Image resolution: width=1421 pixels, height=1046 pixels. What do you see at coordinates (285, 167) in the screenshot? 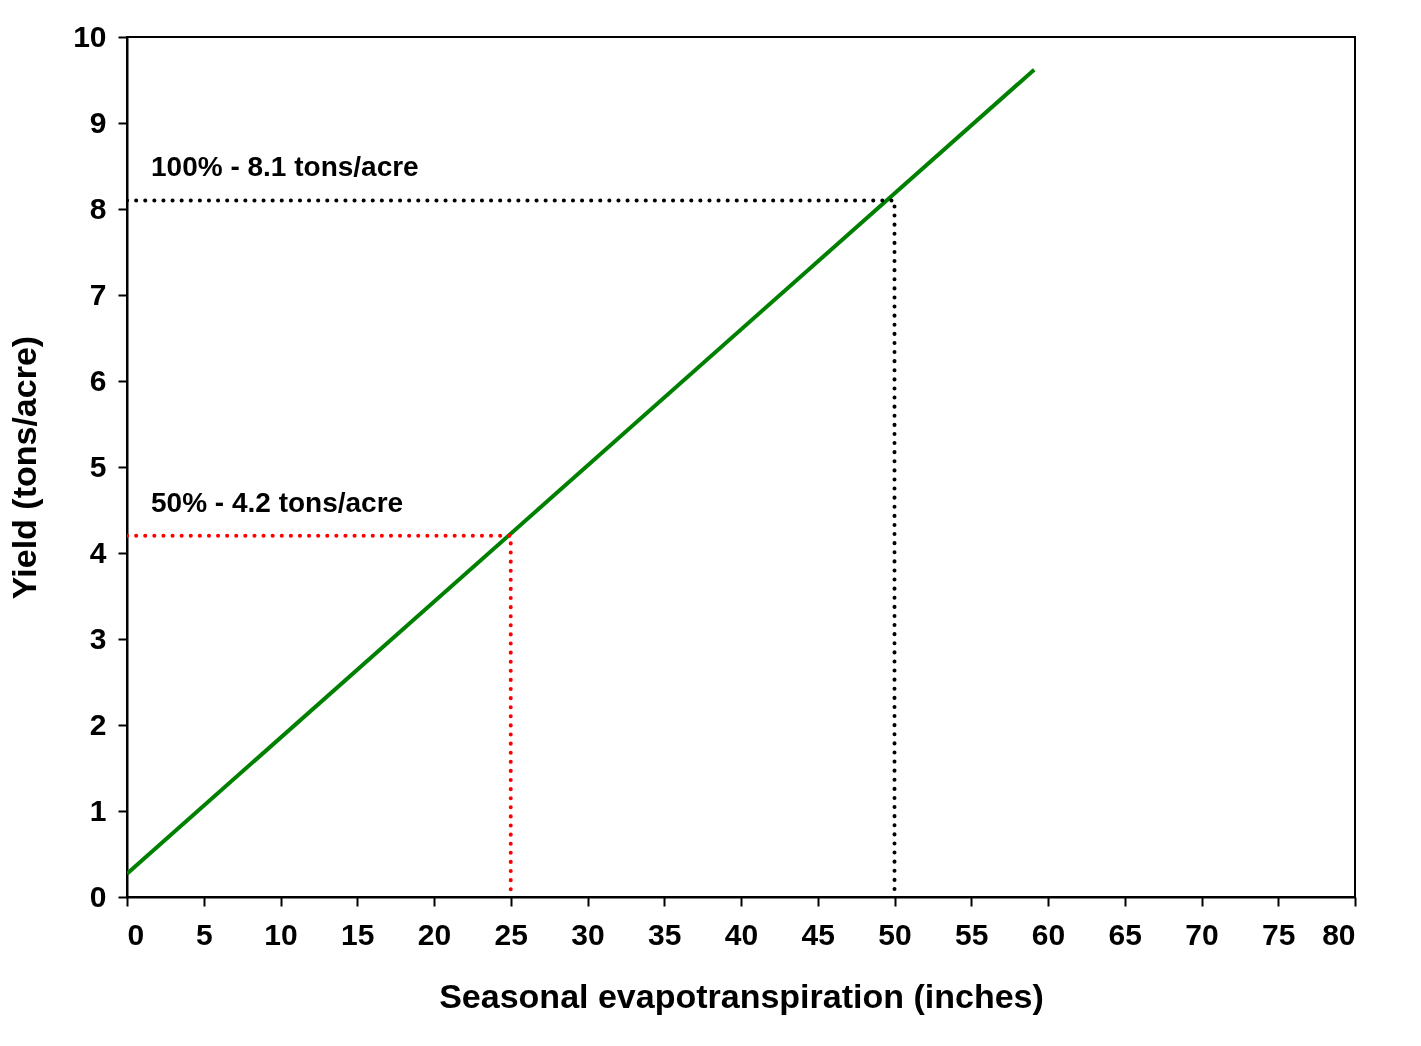
I see `annotation: 100% - 8.1 tons/acre` at bounding box center [285, 167].